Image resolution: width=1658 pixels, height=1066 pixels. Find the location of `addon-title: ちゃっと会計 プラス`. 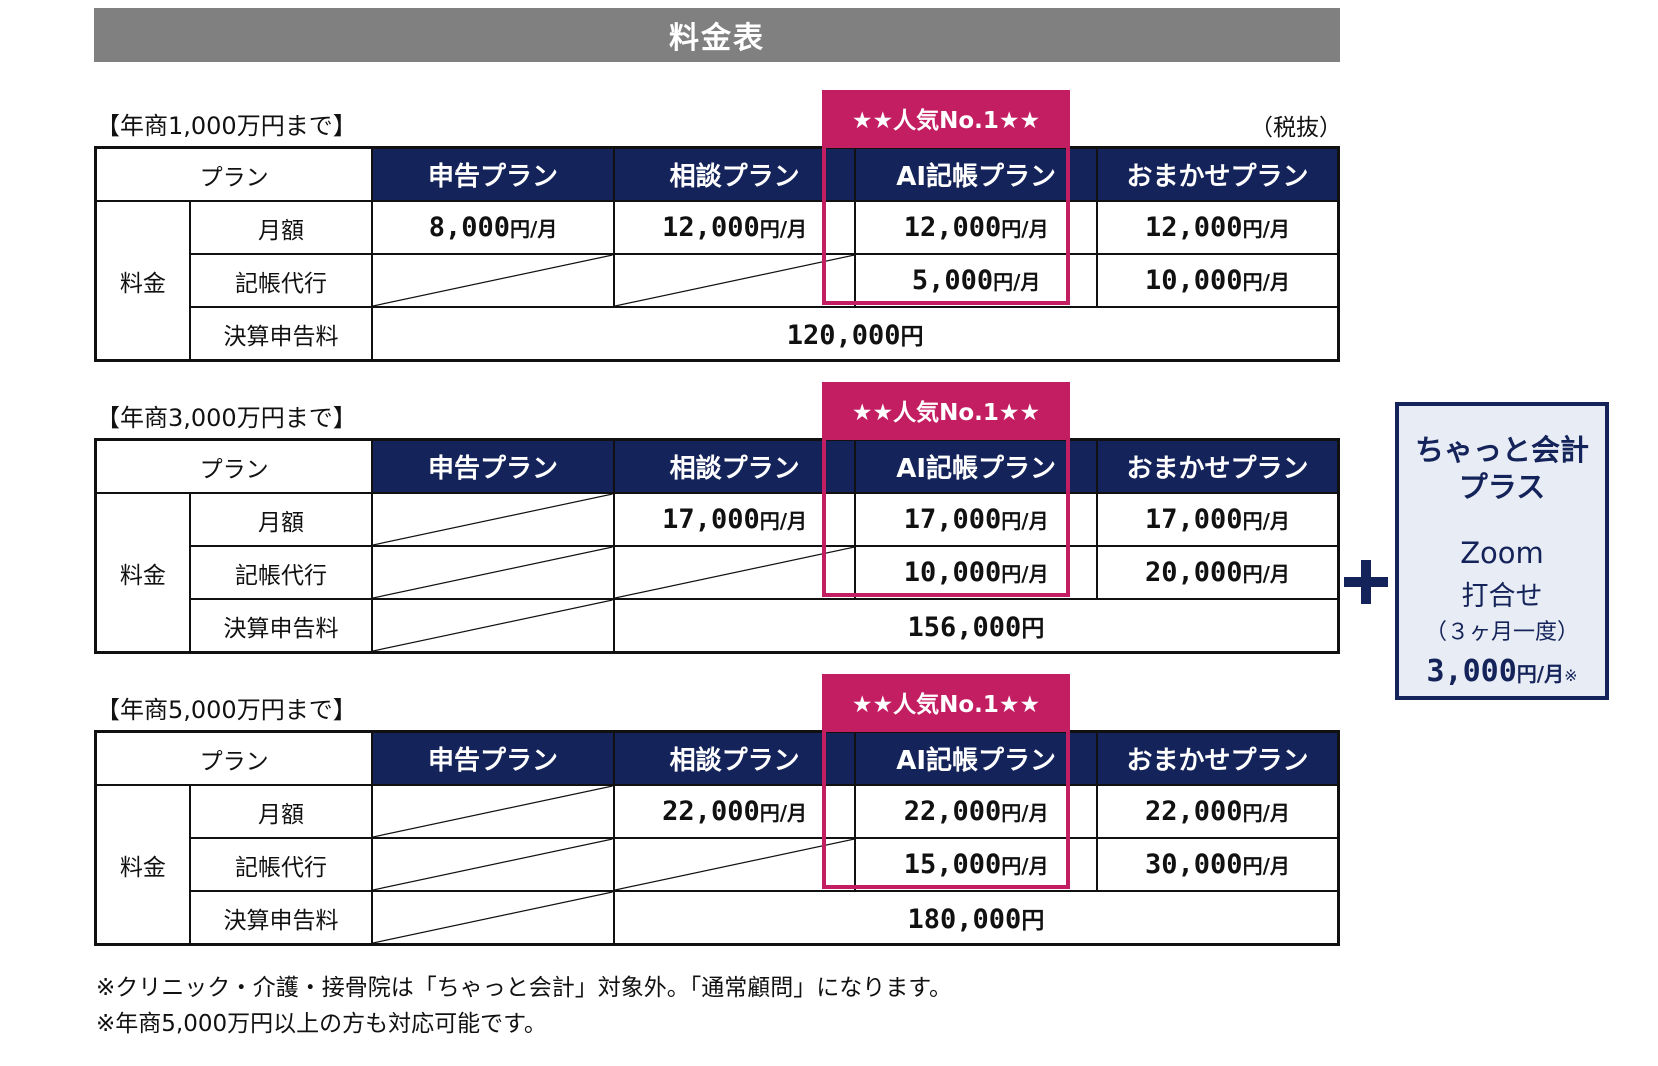

addon-title: ちゃっと会計 プラス is located at coordinates (1502, 469).